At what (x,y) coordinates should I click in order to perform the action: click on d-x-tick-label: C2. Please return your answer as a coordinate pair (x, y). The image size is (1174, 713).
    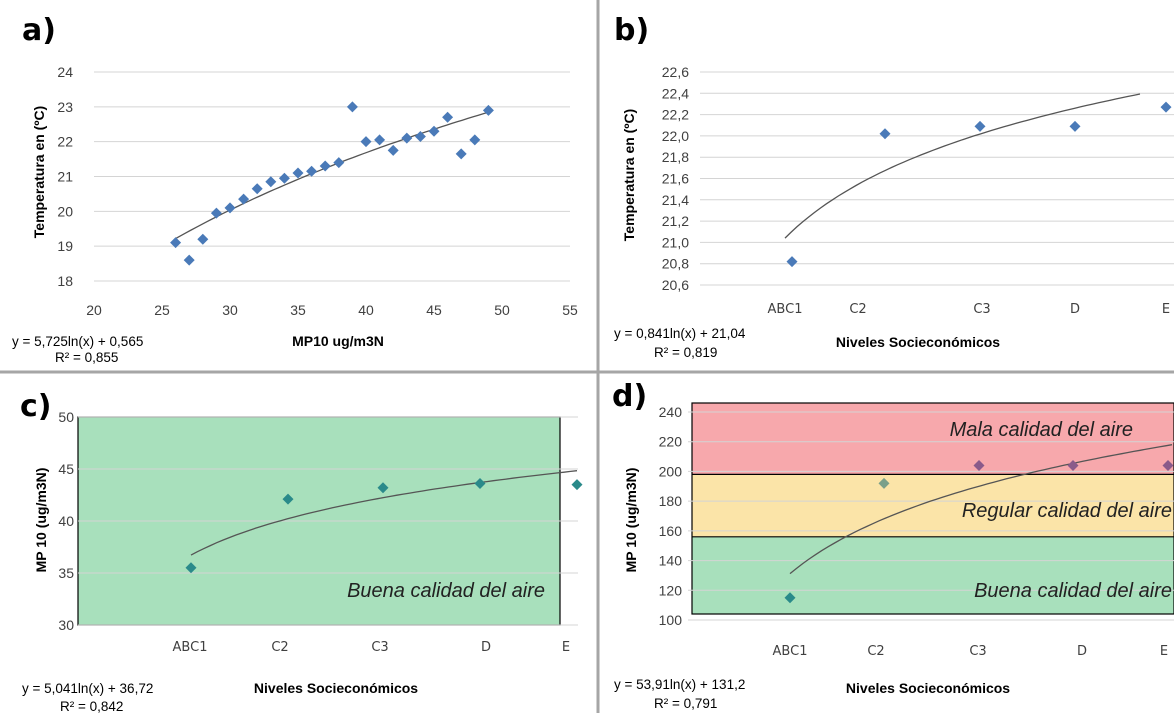
    Looking at the image, I should click on (875, 651).